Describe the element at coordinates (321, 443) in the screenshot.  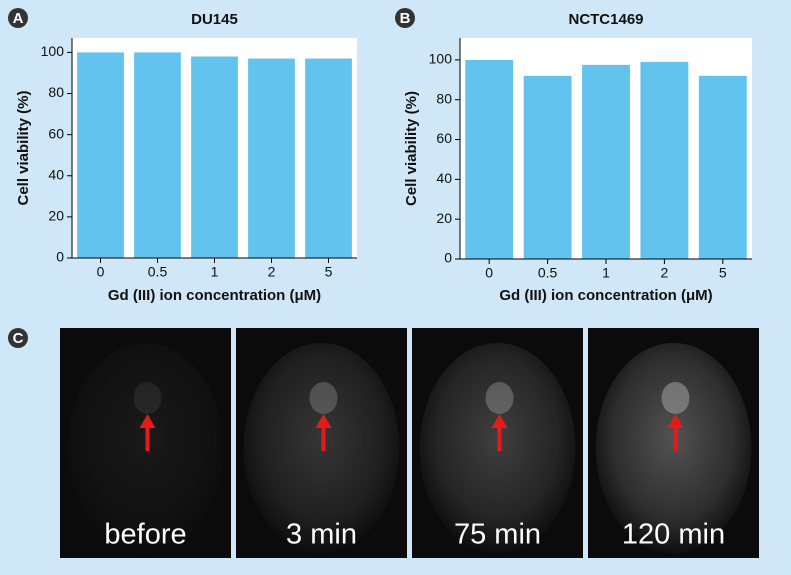
I see `mri-image: 3 min` at that location.